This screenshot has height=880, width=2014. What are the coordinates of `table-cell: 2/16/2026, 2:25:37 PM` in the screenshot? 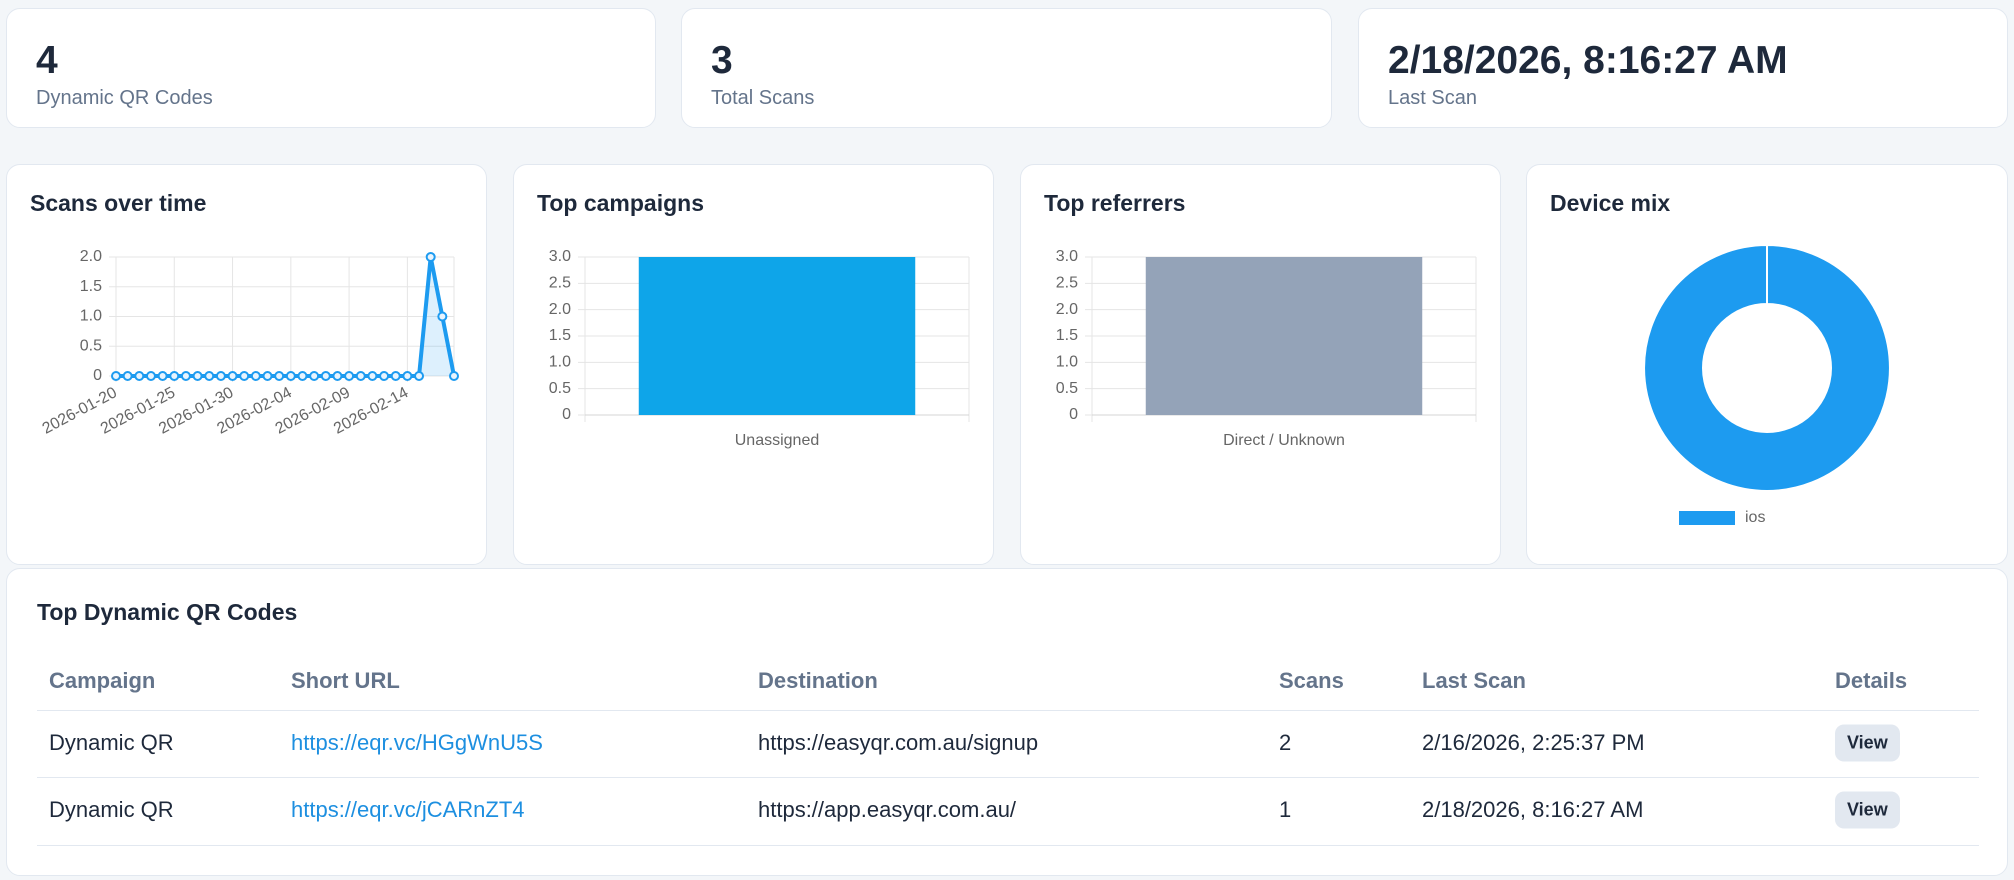 It's located at (1533, 742).